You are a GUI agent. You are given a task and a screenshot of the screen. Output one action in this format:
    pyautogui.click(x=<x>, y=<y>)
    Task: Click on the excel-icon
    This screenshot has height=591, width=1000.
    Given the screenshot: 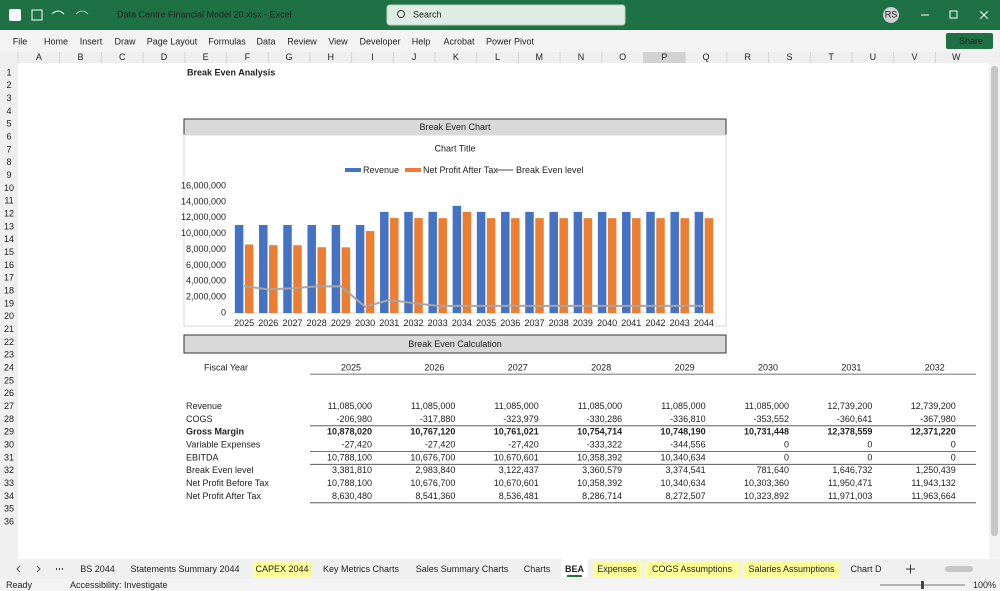 What is the action you would take?
    pyautogui.click(x=15, y=15)
    